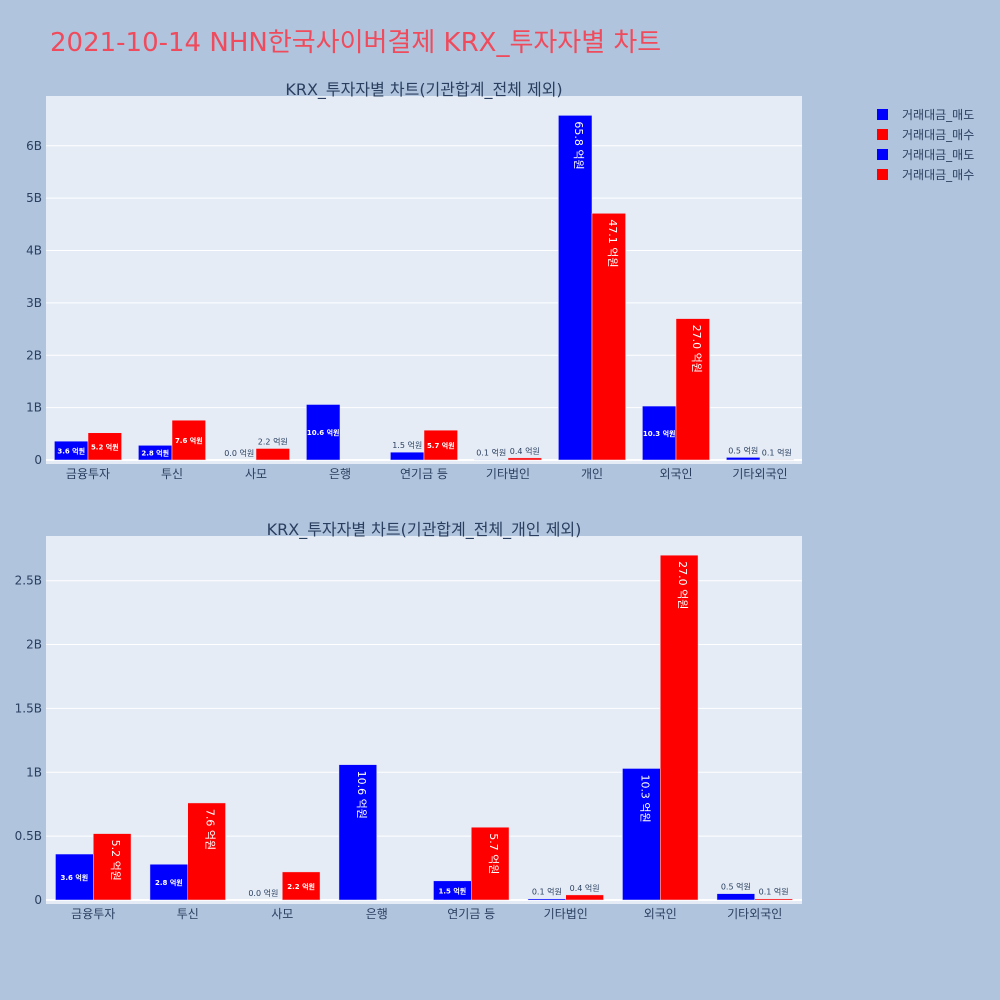 The height and width of the screenshot is (1000, 1000). Describe the element at coordinates (34, 251) in the screenshot. I see `y-tick-label: 4B` at that location.